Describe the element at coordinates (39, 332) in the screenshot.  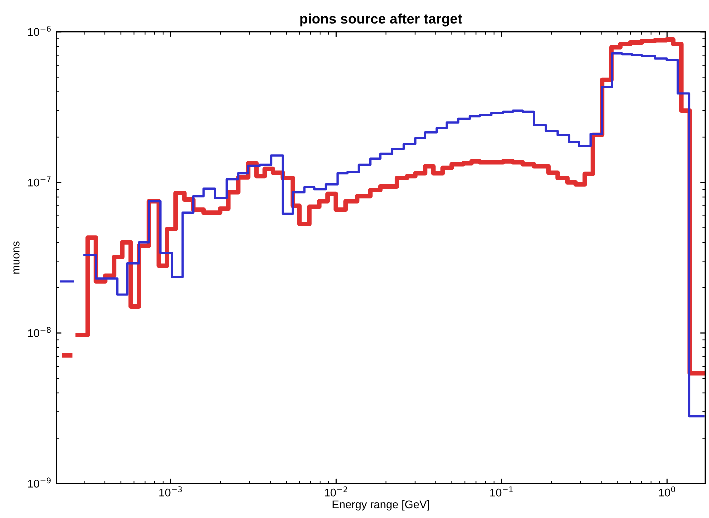
I see `y-tick-label: 10$^{−8}$` at that location.